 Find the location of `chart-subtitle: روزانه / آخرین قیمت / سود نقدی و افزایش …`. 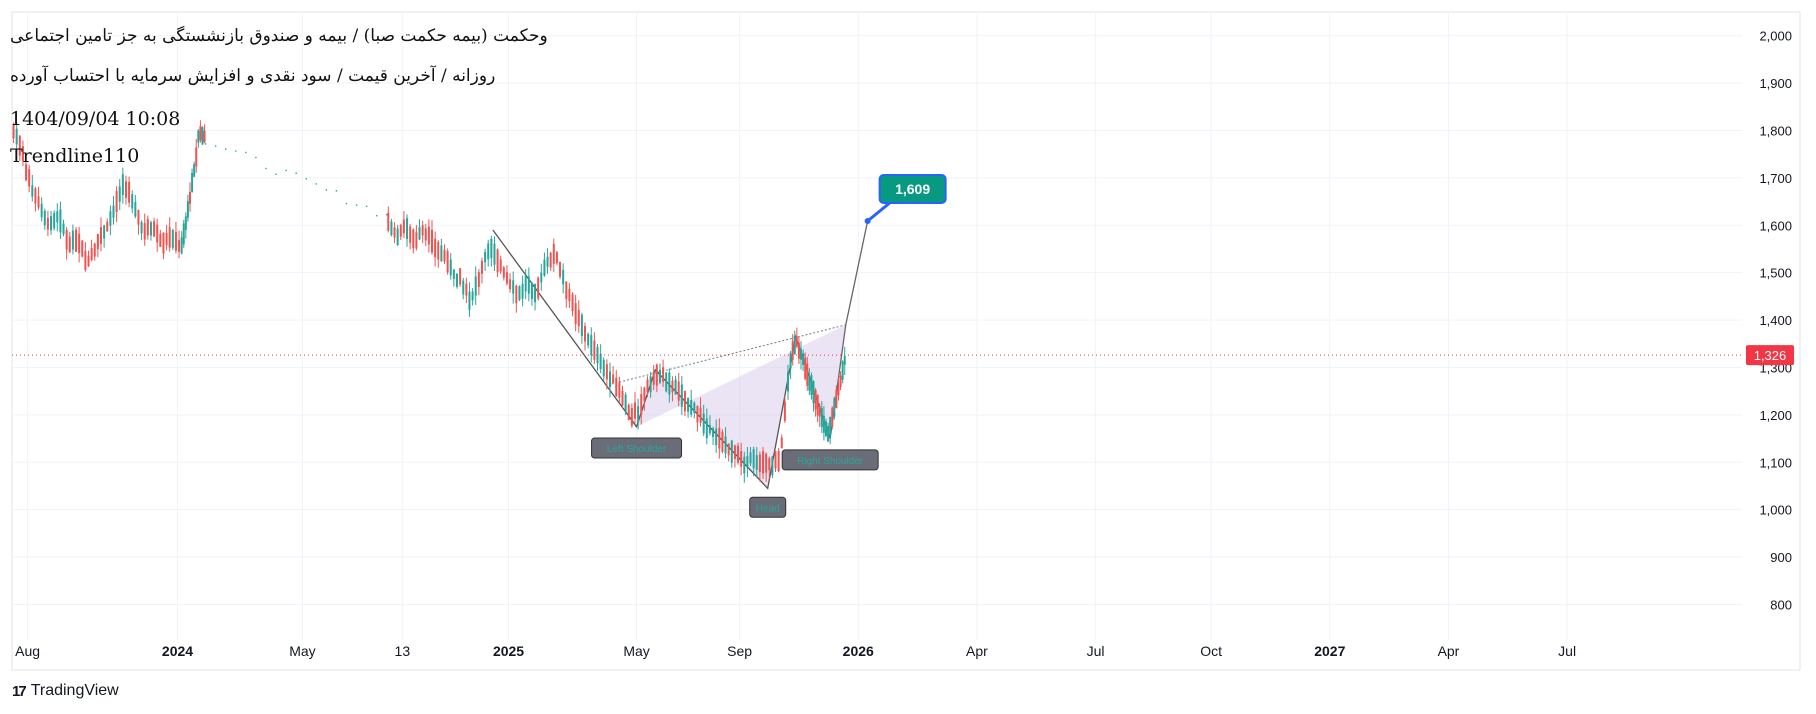

chart-subtitle: روزانه / آخرین قیمت / سود نقدی و افزایش … is located at coordinates (253, 76).